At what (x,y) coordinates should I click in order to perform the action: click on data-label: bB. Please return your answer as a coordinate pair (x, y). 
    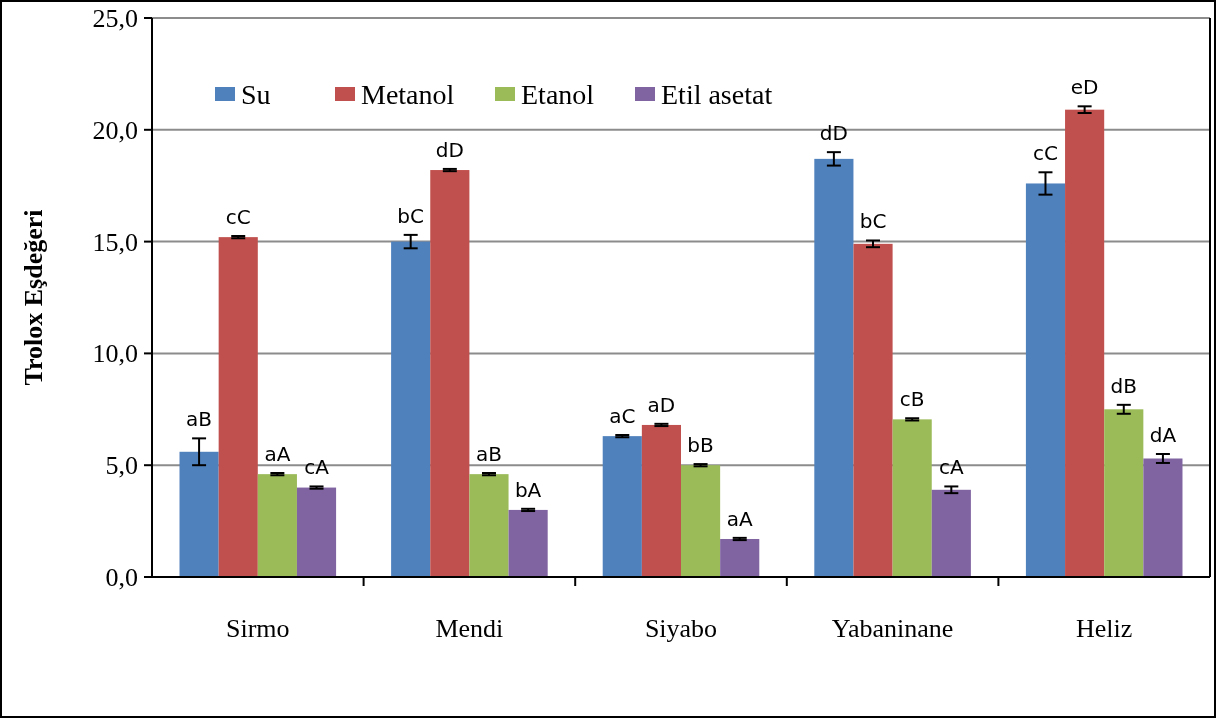
    Looking at the image, I should click on (700, 445).